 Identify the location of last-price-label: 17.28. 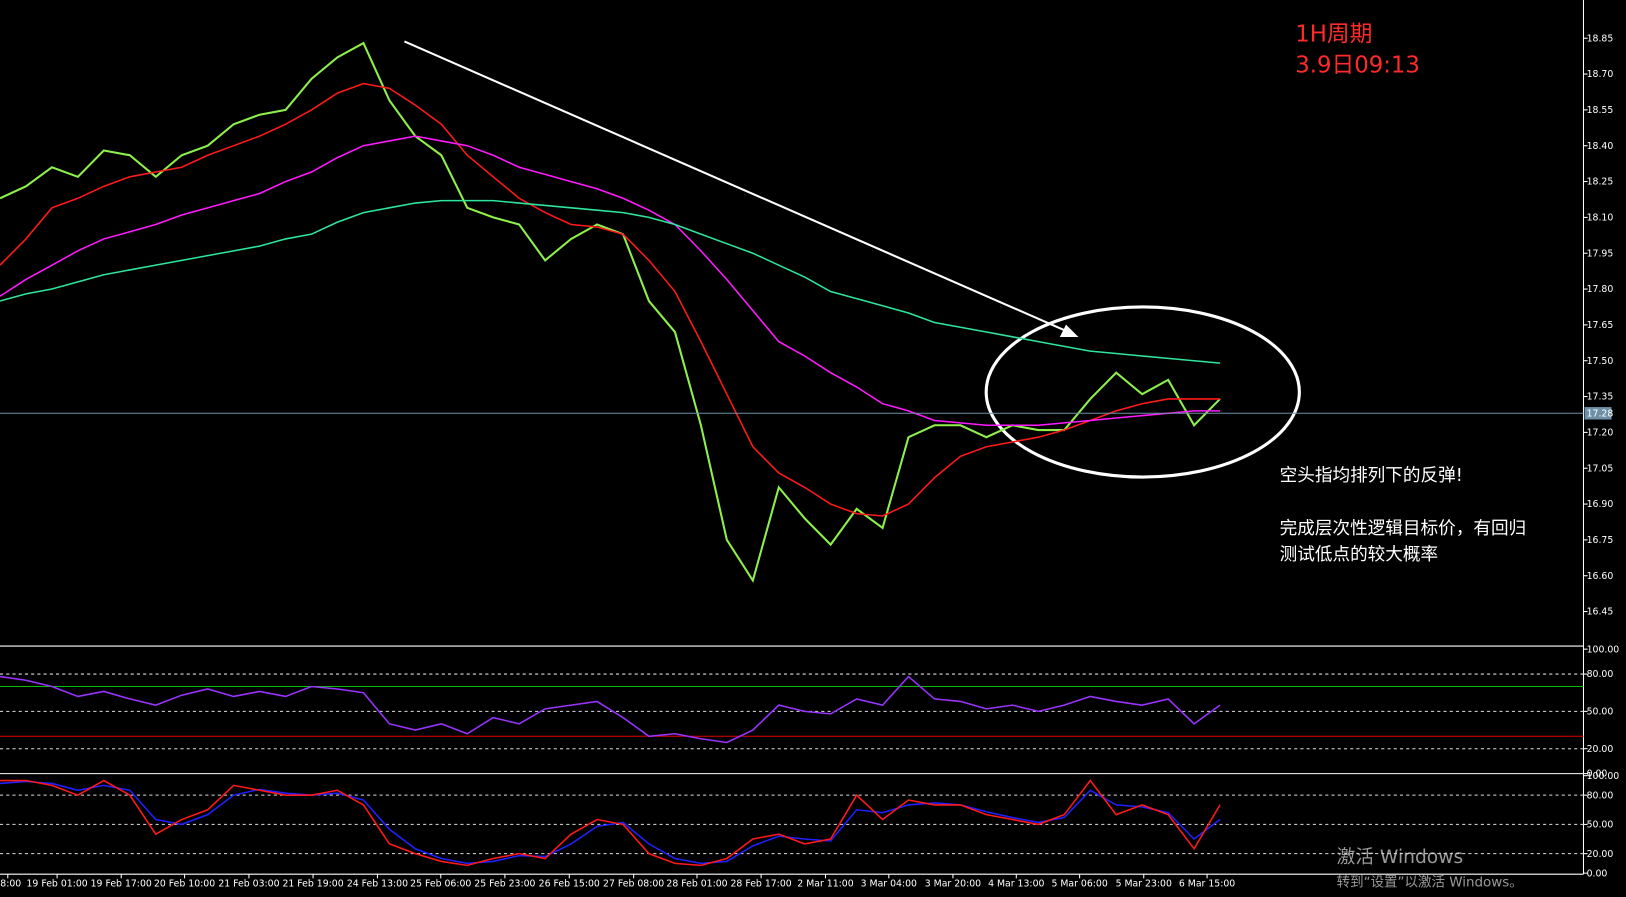
(1600, 413).